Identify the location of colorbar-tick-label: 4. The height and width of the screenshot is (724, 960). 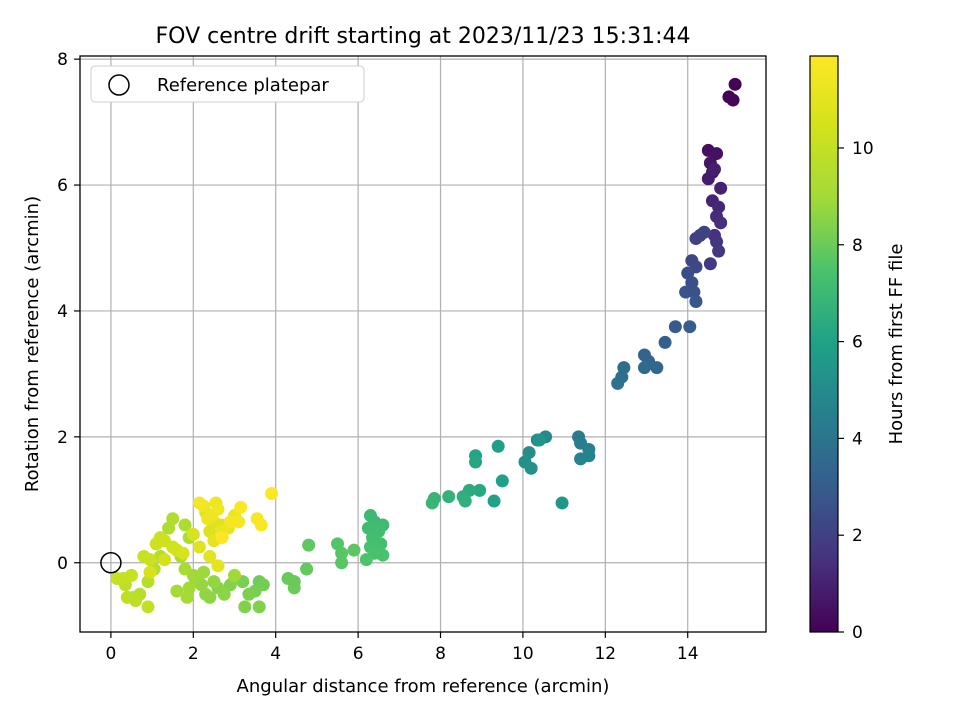
(857, 439).